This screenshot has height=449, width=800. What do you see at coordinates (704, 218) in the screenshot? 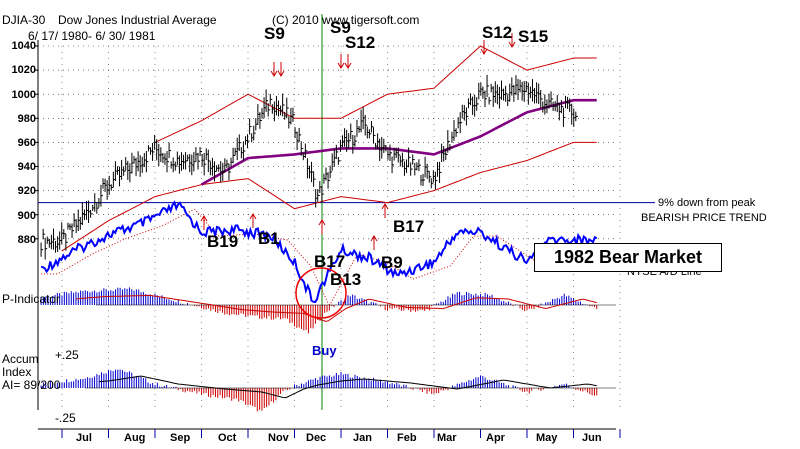
I see `bearish-trend-label: BEARISH PRICE TREND` at bounding box center [704, 218].